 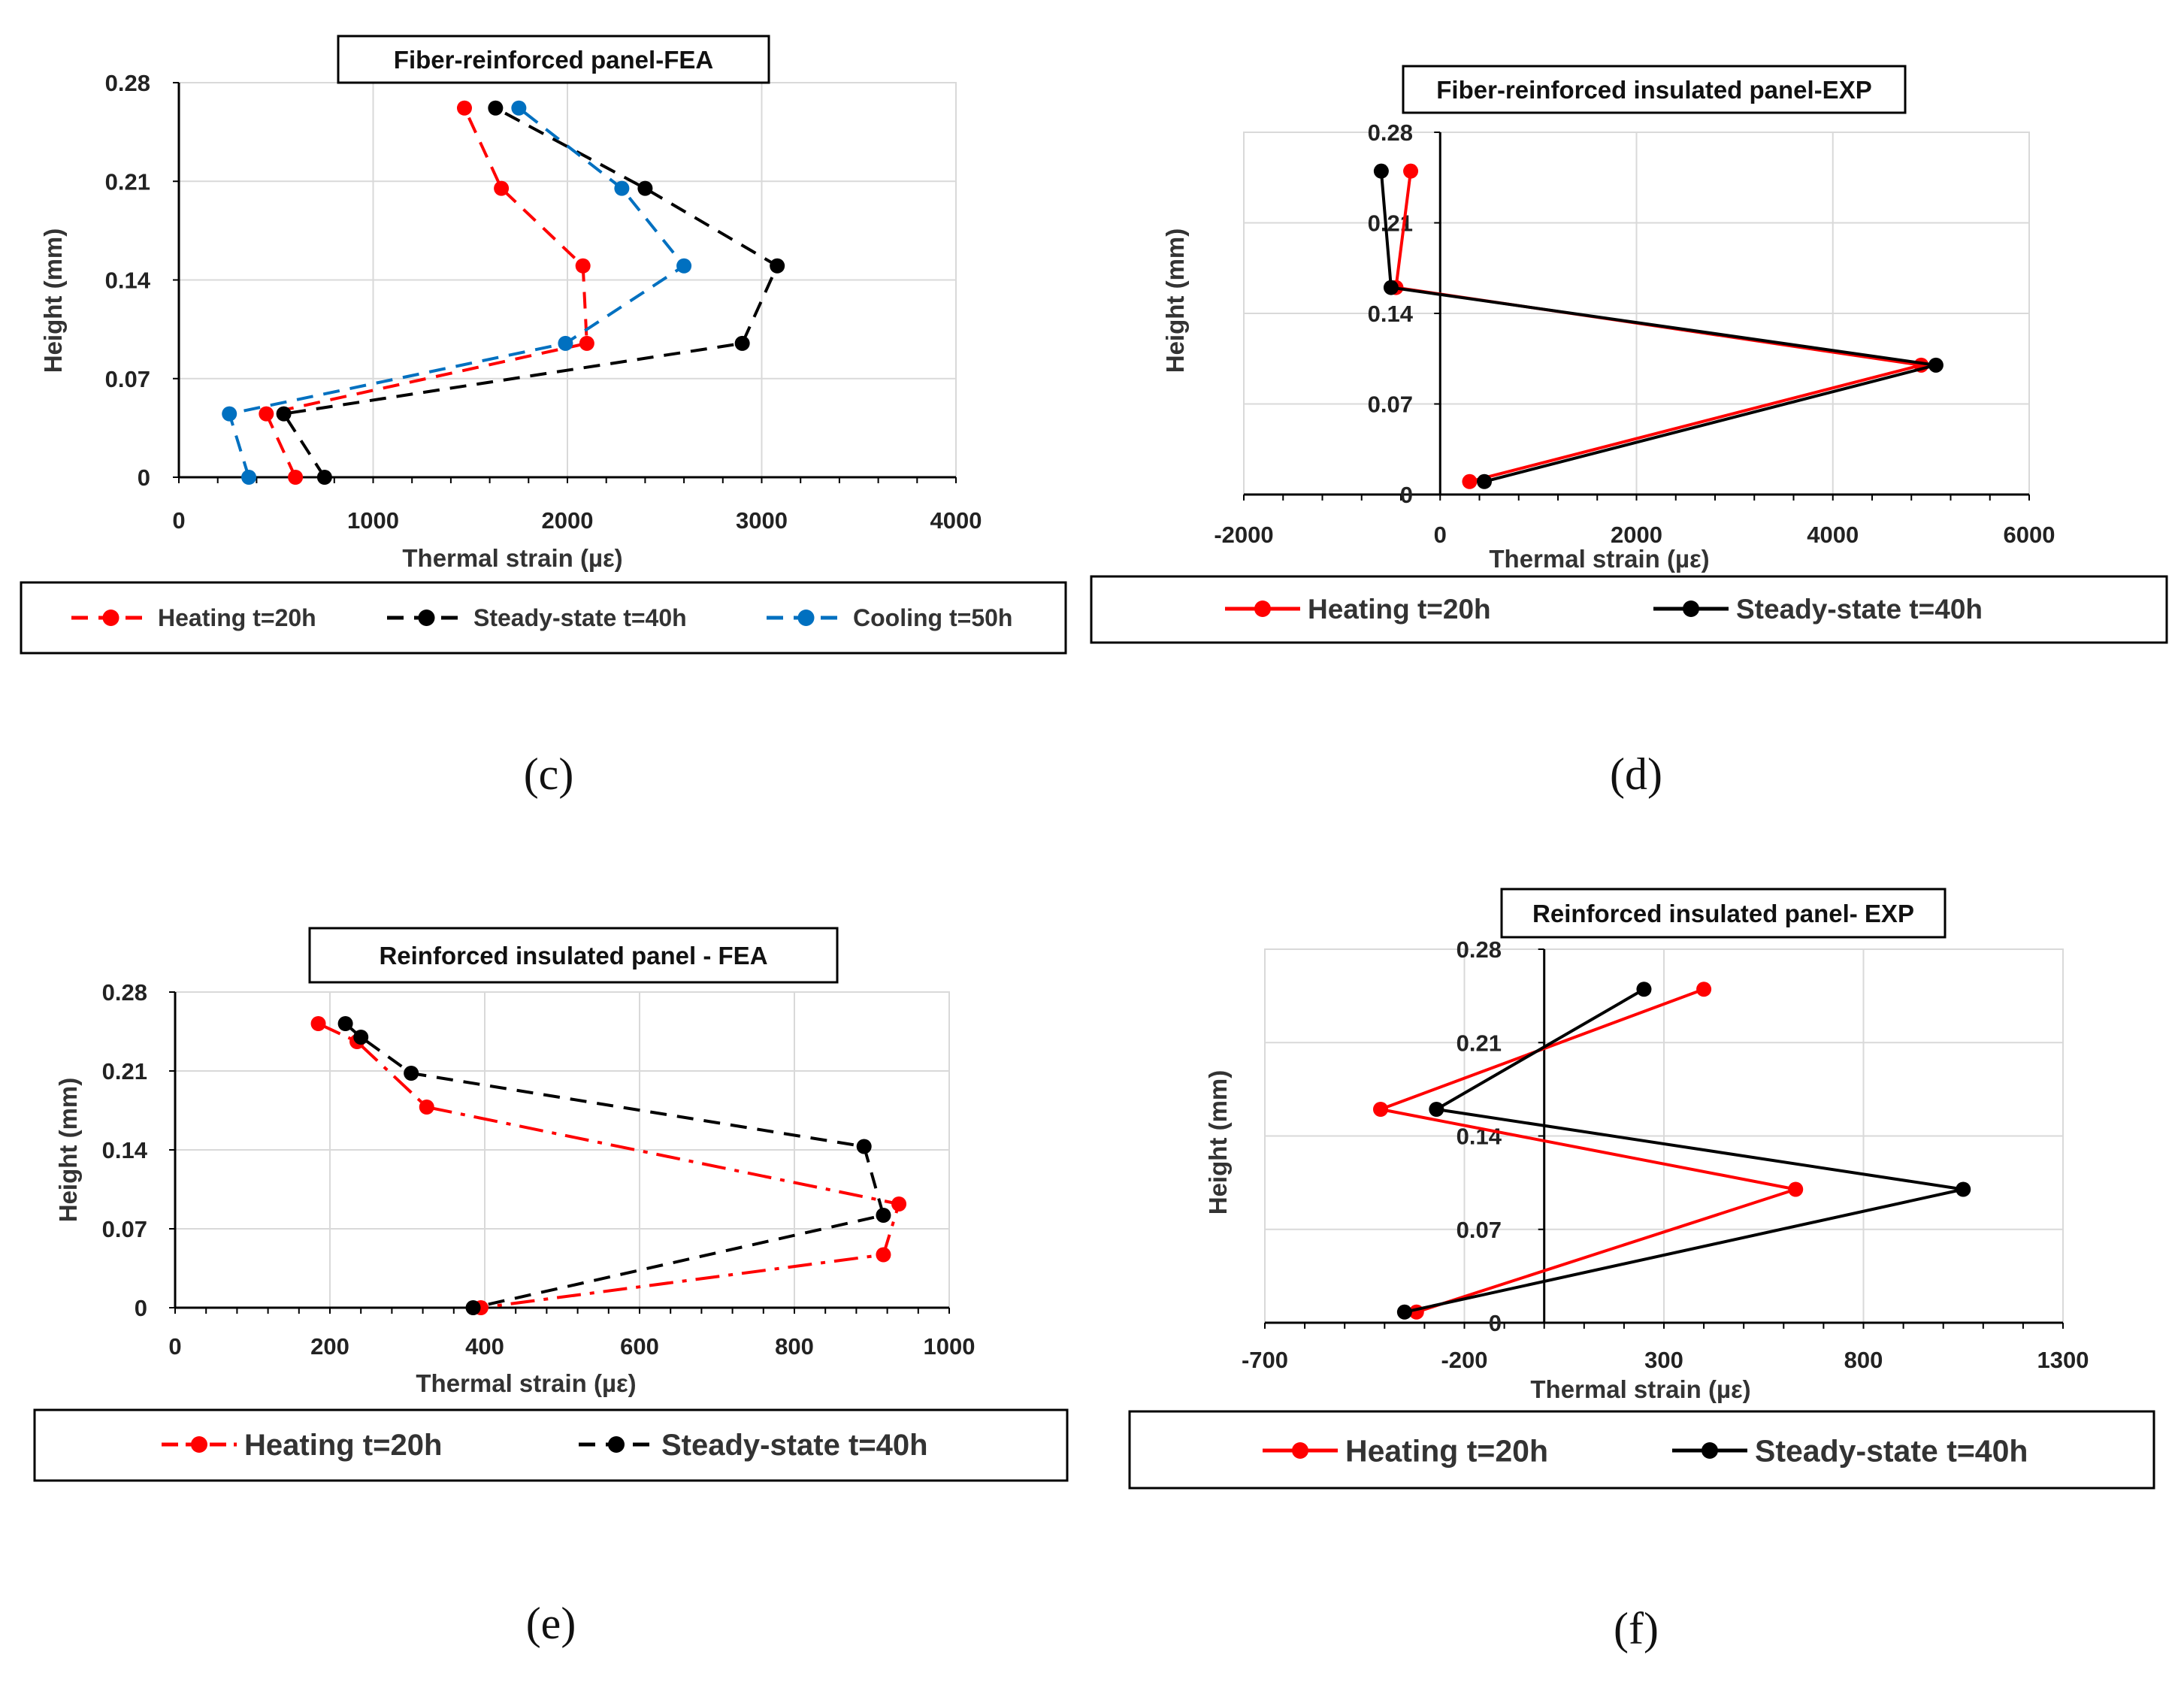 I want to click on x-tick-label: -200, so click(x=1464, y=1360).